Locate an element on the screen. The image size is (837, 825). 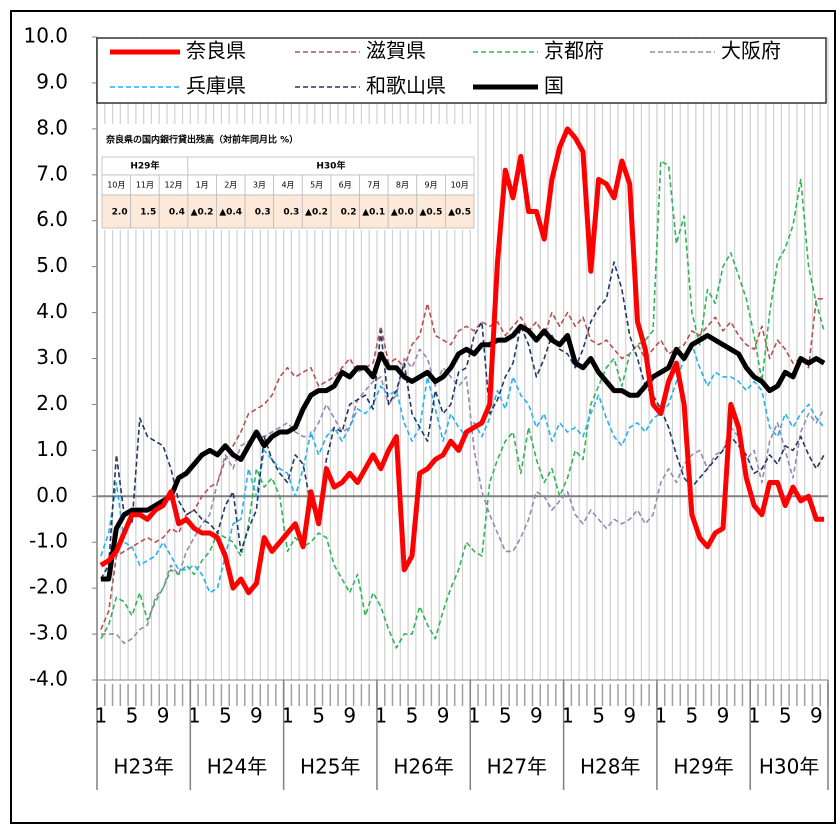
table-month: 9月 is located at coordinates (431, 185).